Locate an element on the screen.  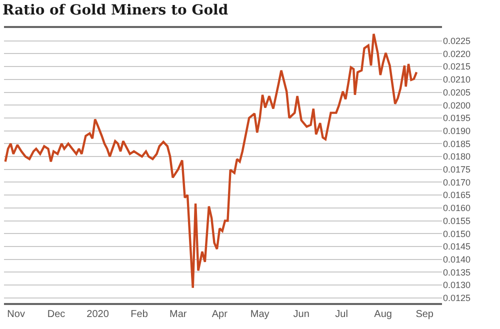
x-tick-label: Nov is located at coordinates (16, 314).